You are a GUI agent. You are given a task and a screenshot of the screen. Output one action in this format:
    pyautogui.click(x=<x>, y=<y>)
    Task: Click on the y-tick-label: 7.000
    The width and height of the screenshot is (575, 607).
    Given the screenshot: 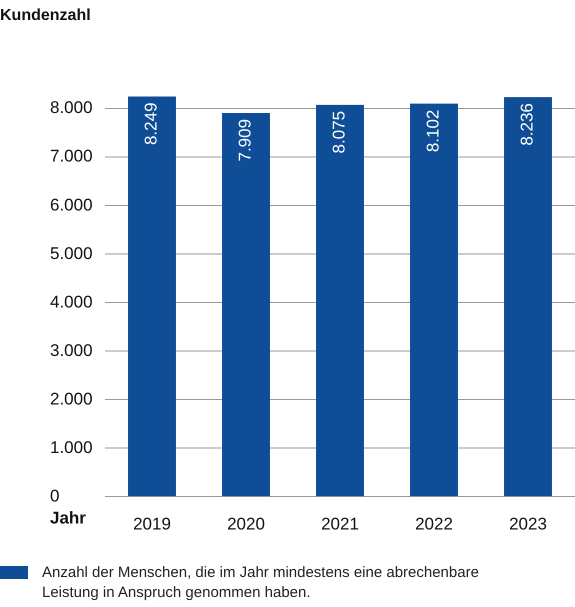 What is the action you would take?
    pyautogui.click(x=71, y=156)
    